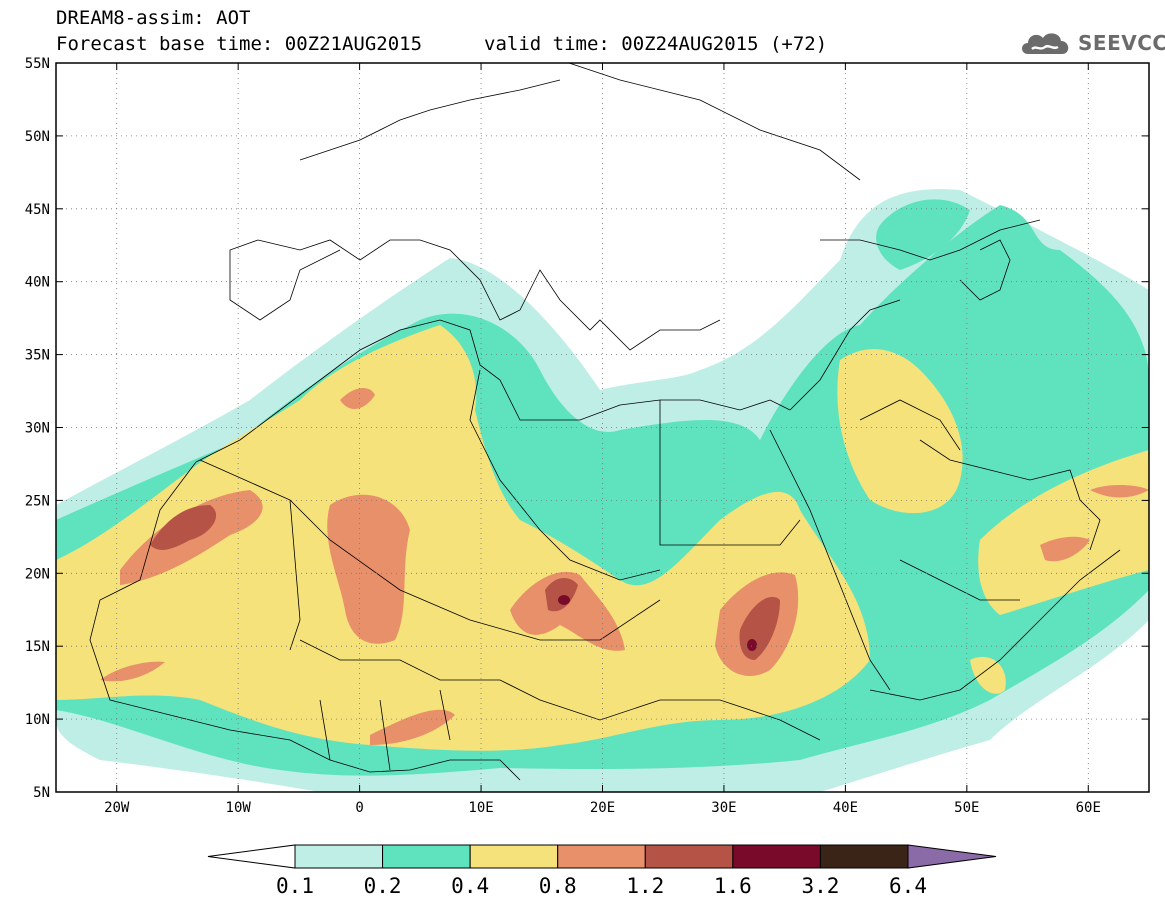  What do you see at coordinates (480, 808) in the screenshot?
I see `lon-label: 10E` at bounding box center [480, 808].